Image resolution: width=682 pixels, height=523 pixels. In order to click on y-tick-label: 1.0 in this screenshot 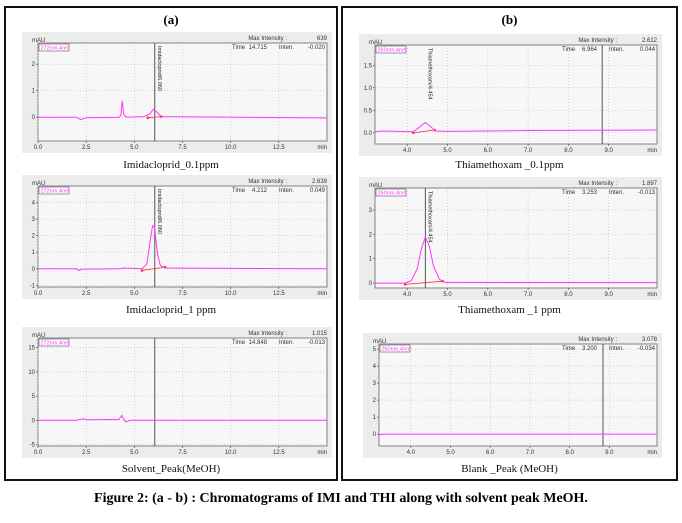, I will do `click(368, 89)`.